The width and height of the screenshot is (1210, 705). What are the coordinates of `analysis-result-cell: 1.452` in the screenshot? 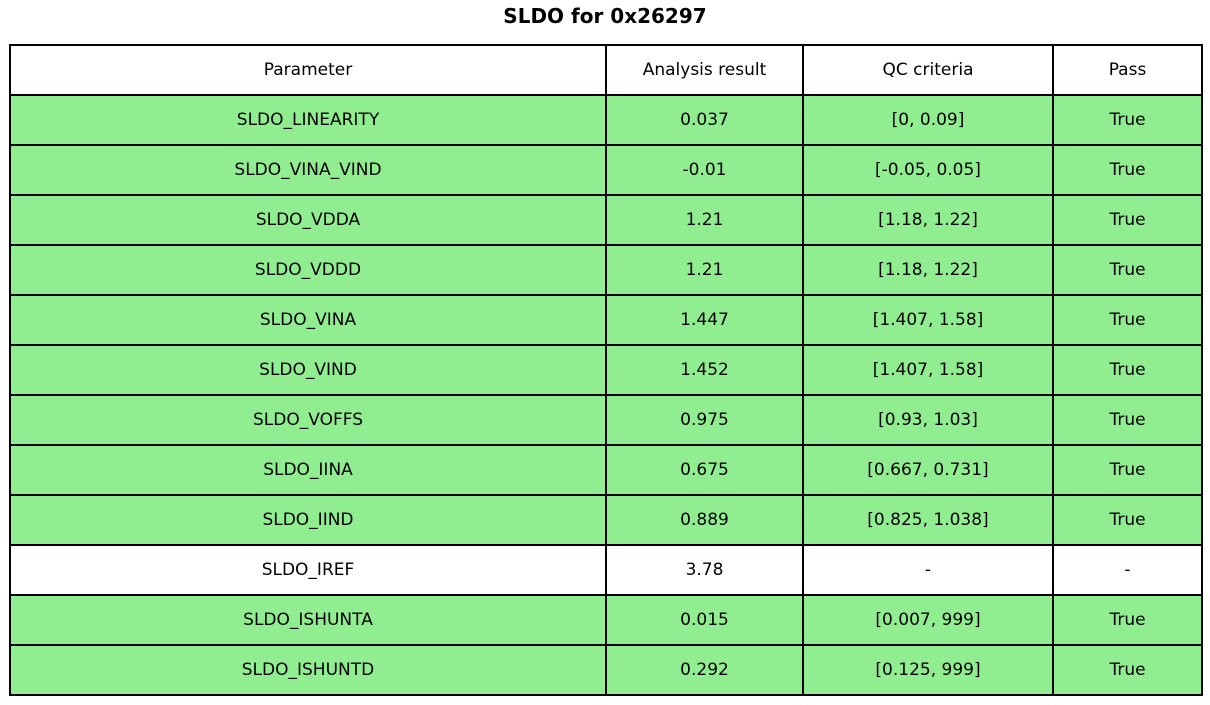 It's located at (704, 370).